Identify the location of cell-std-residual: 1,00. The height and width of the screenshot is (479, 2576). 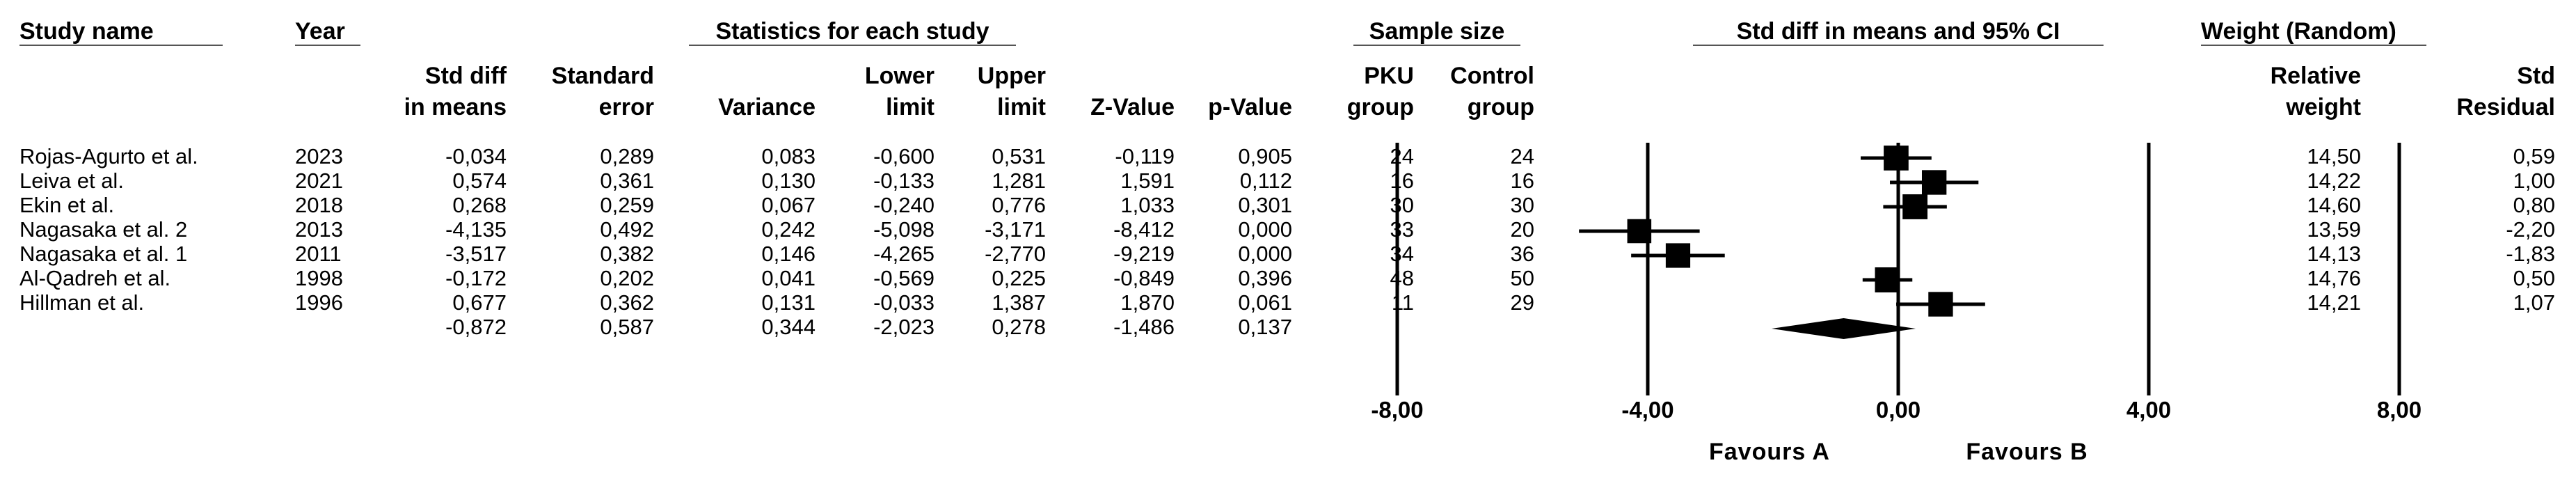
(2534, 180).